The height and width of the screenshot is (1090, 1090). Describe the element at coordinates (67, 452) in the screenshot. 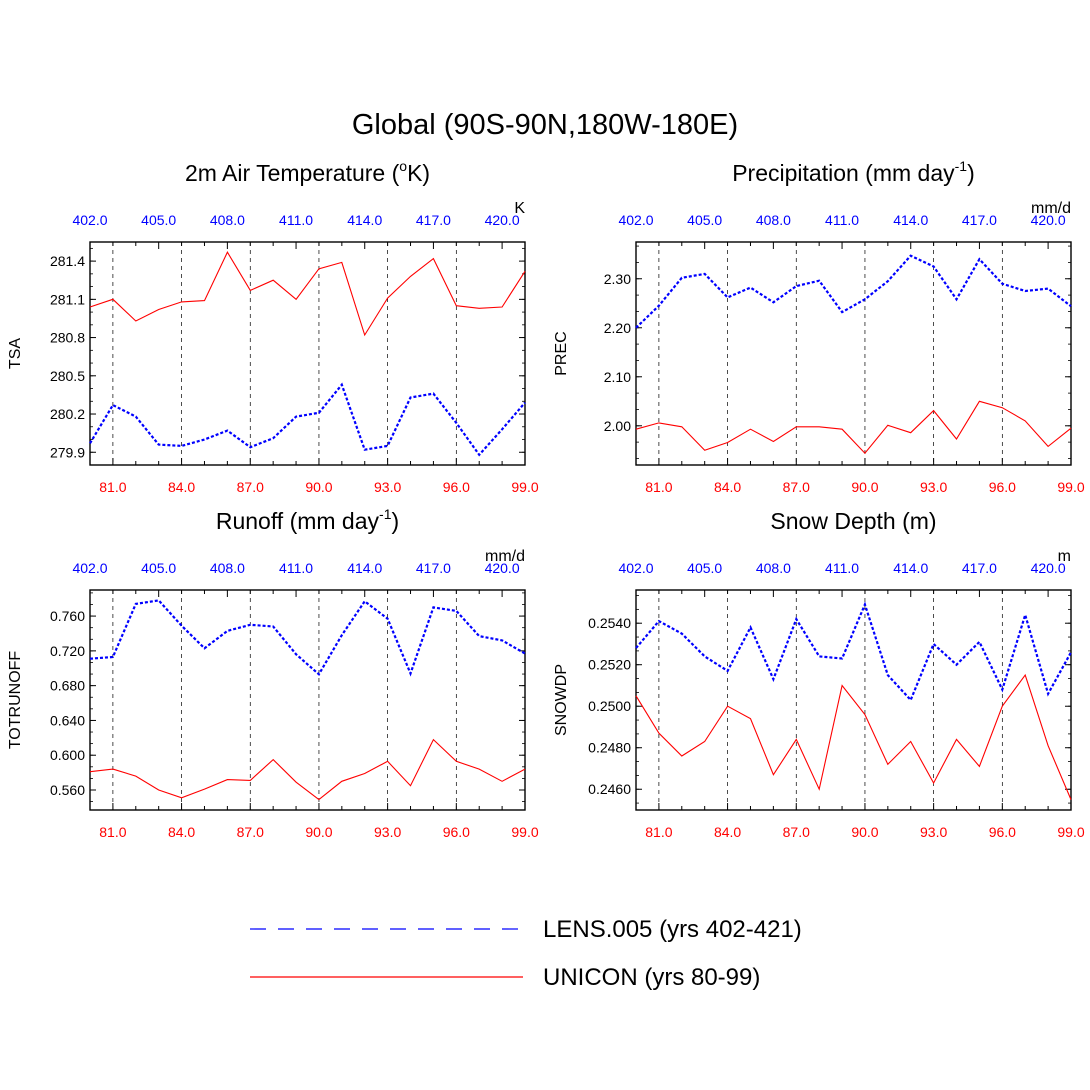

I see `y-tick-label: 279.9` at that location.